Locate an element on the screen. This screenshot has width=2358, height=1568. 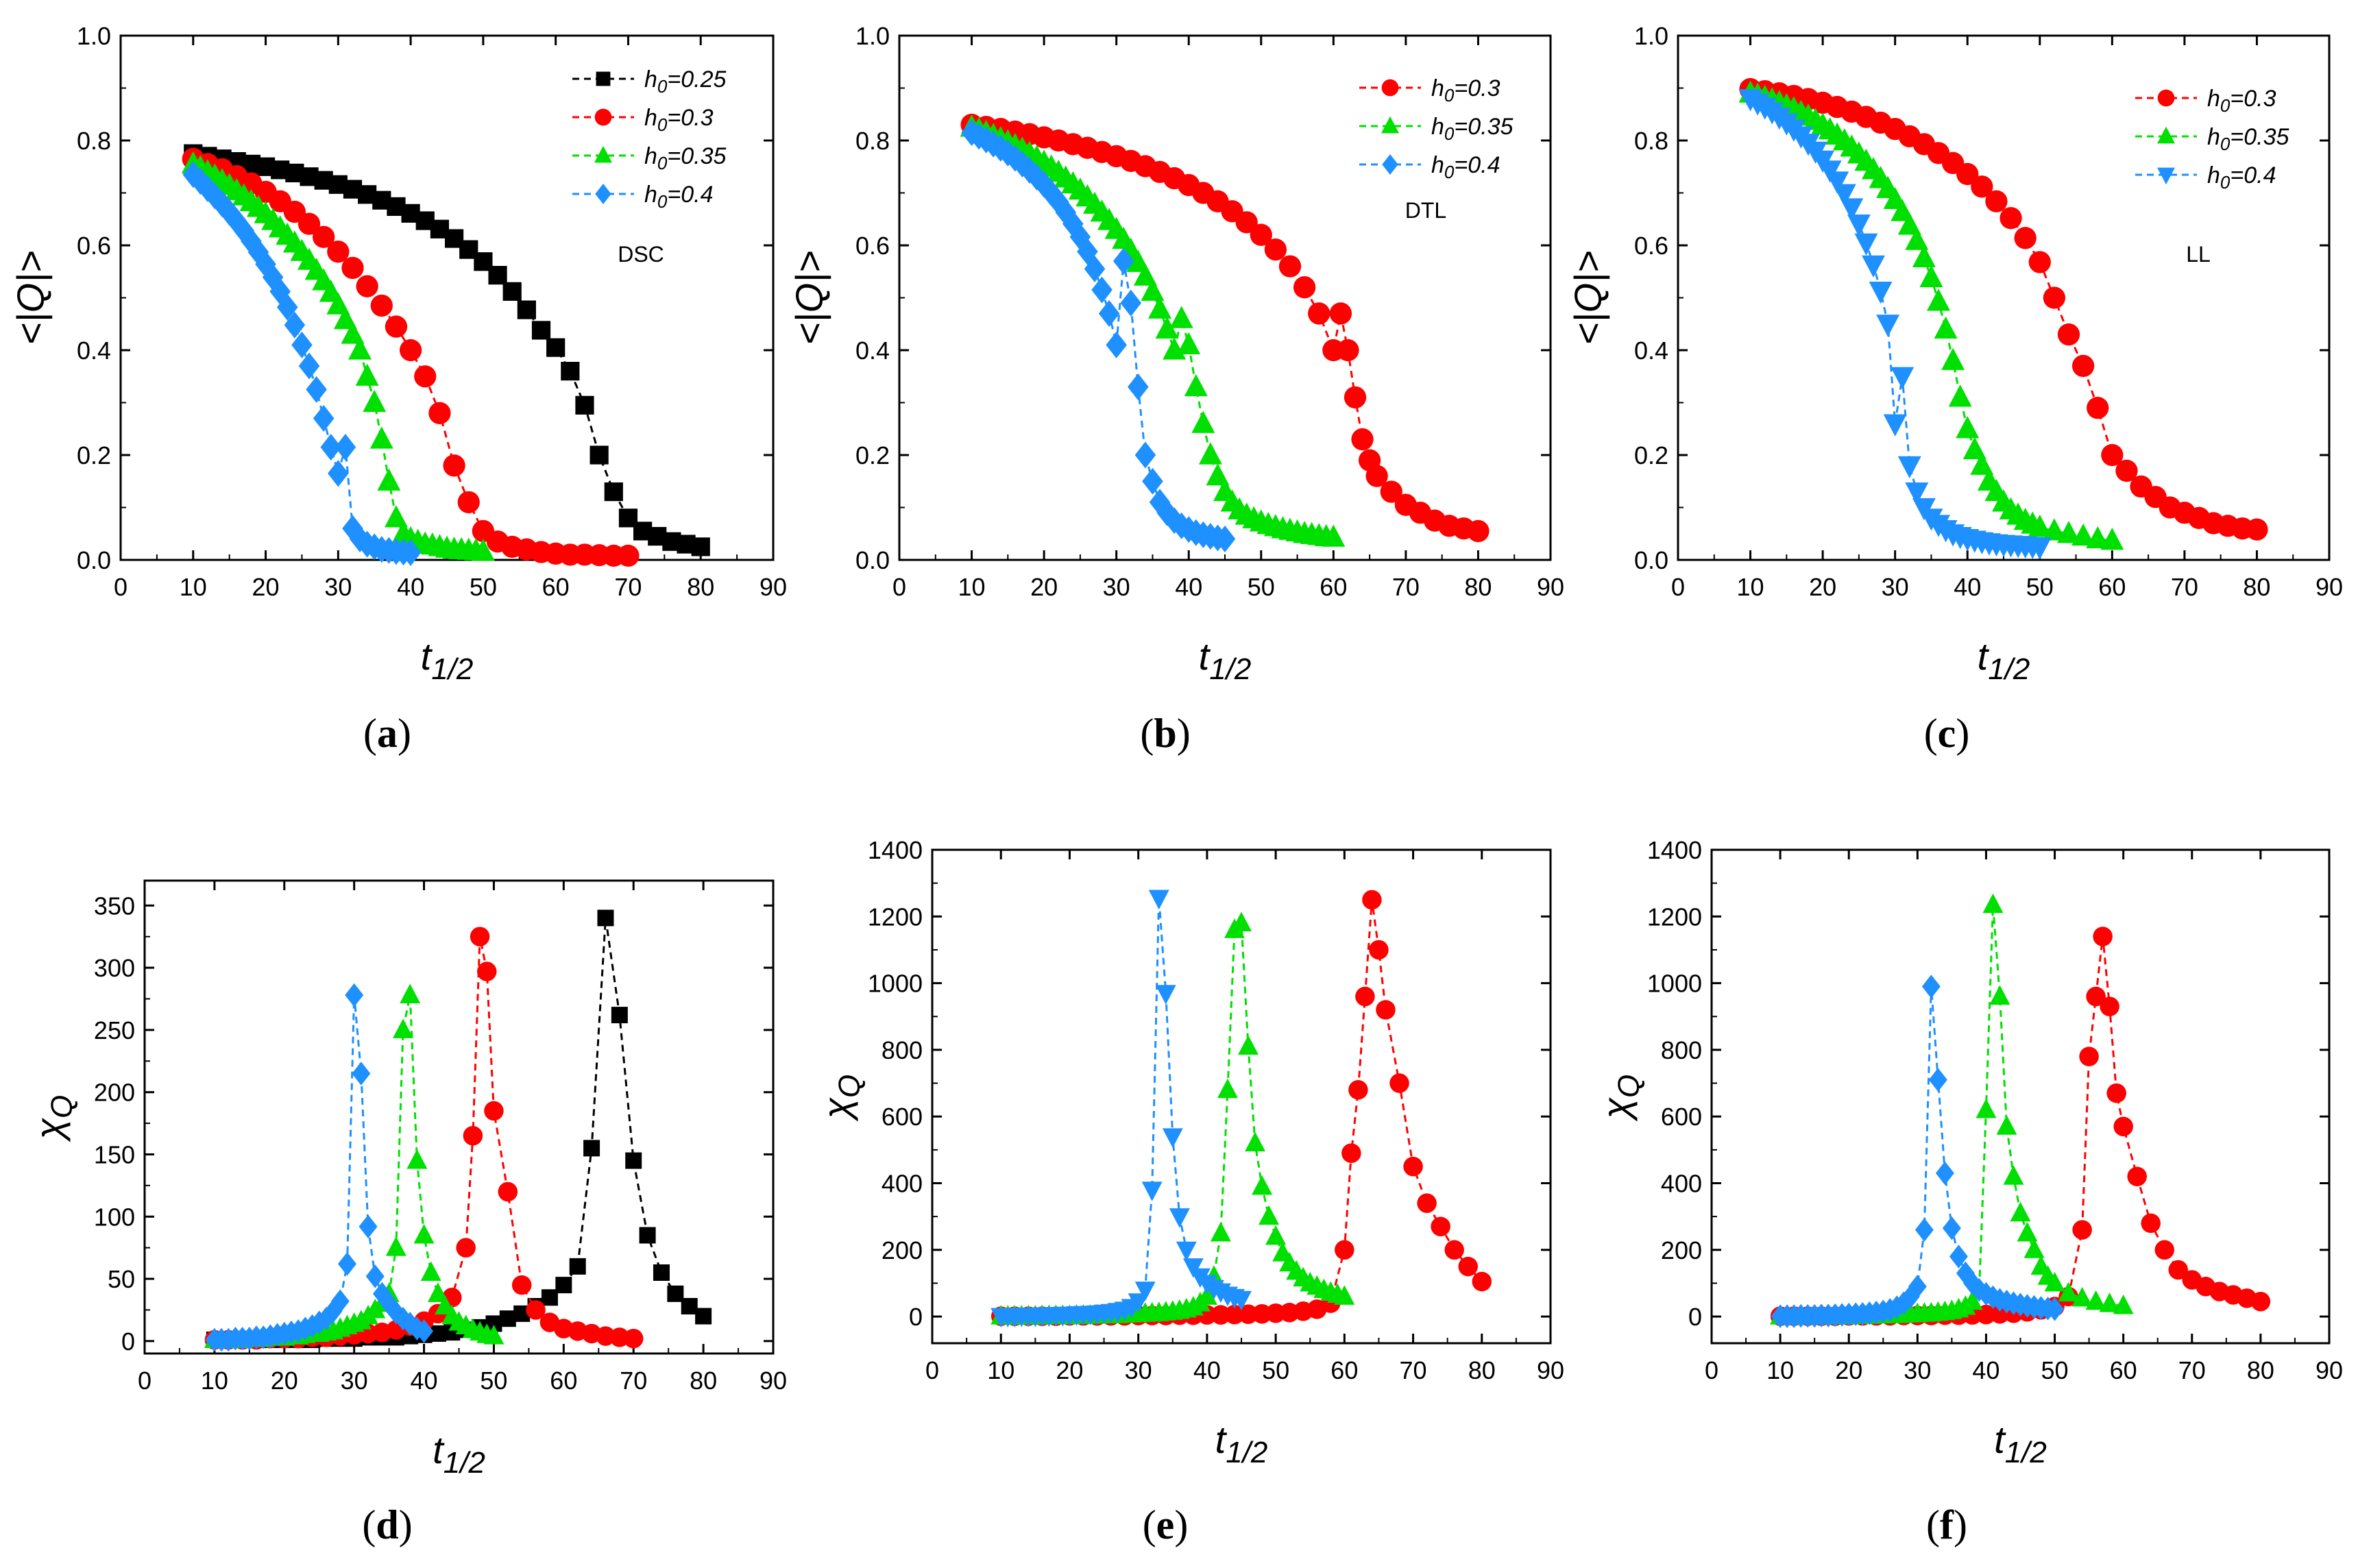
panel-annotation: DTL is located at coordinates (1425, 210).